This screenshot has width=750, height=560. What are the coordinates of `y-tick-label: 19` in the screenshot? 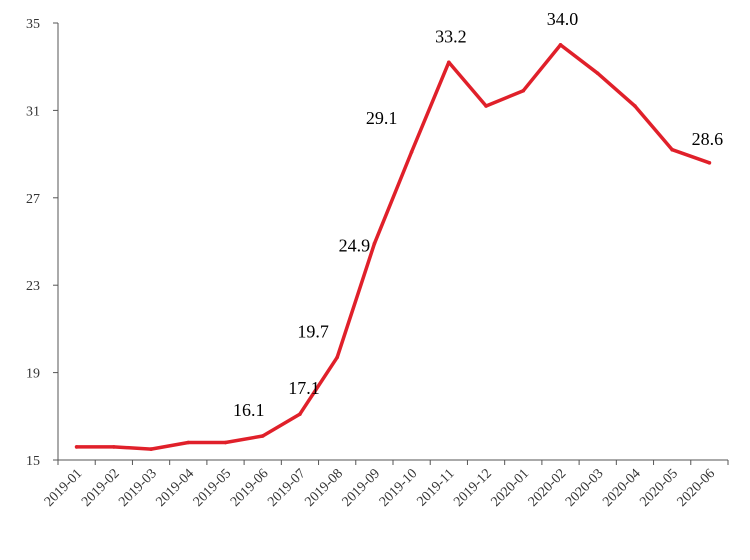 It's located at (33, 374).